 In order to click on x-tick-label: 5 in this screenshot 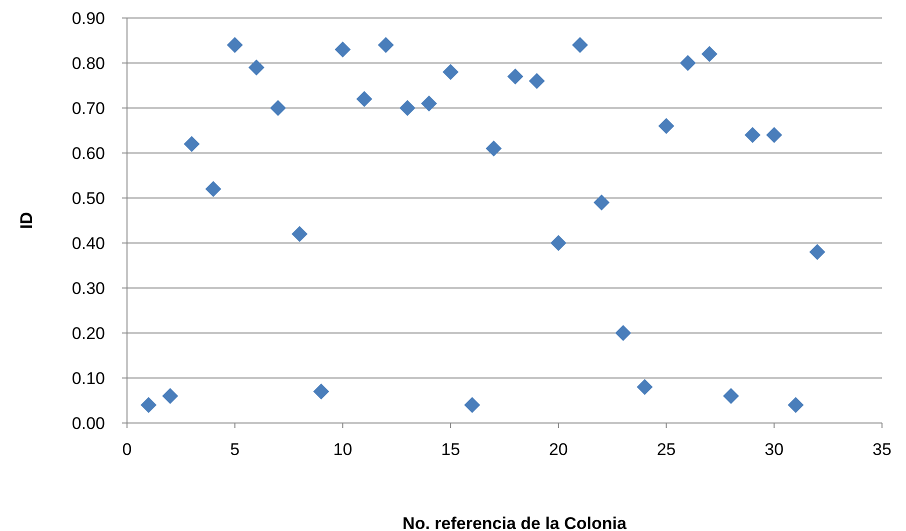, I will do `click(235, 449)`.